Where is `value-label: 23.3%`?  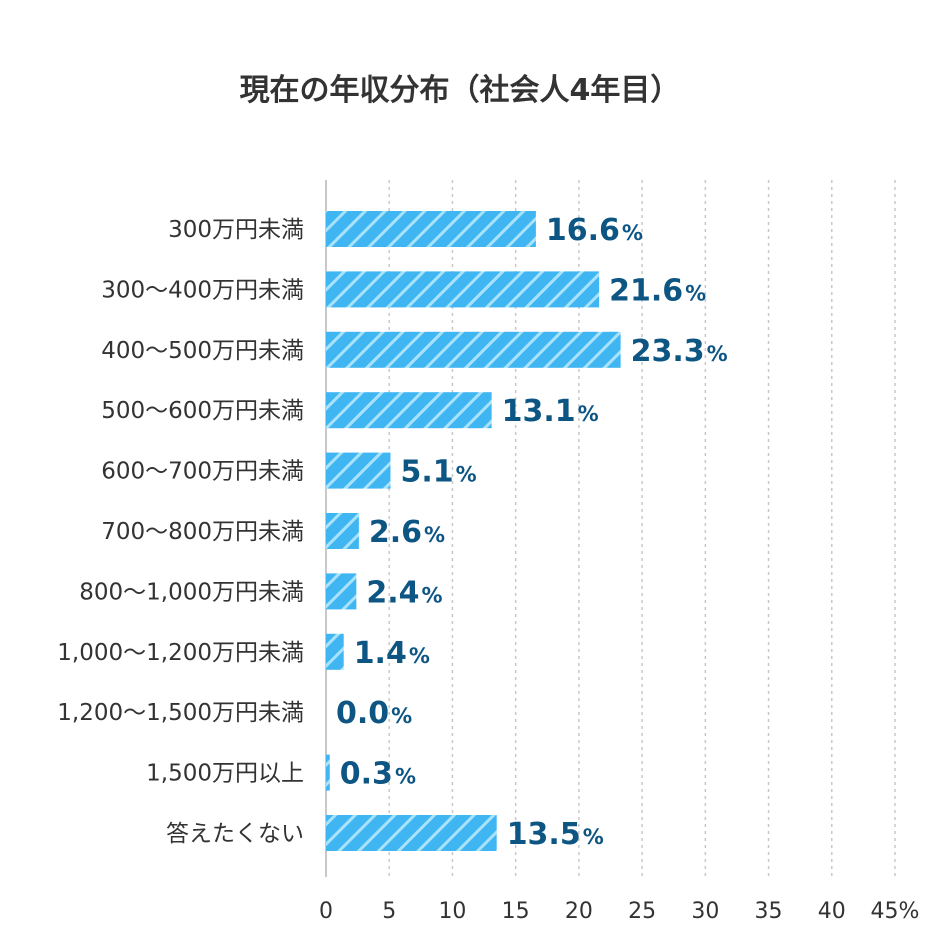 value-label: 23.3% is located at coordinates (679, 351).